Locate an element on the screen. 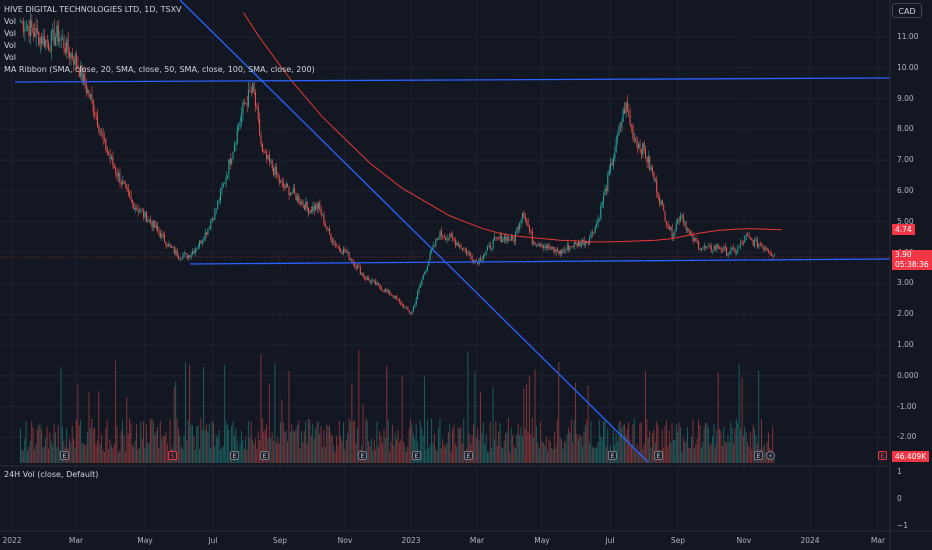  symbol-title: HIVE DIGITAL TECHNOLOGIES LTD, 1D, TSXV is located at coordinates (93, 9).